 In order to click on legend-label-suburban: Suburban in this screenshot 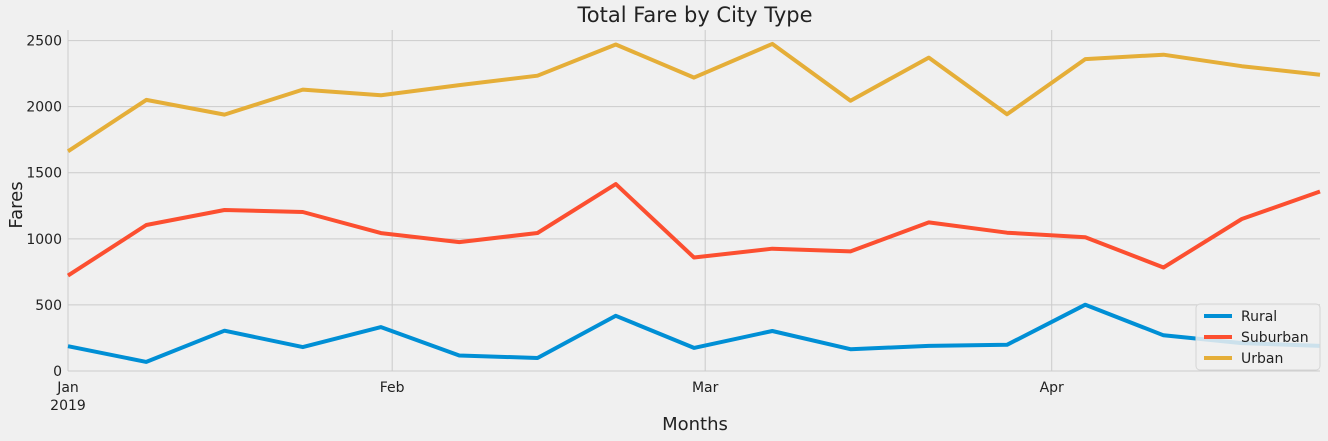, I will do `click(1275, 338)`.